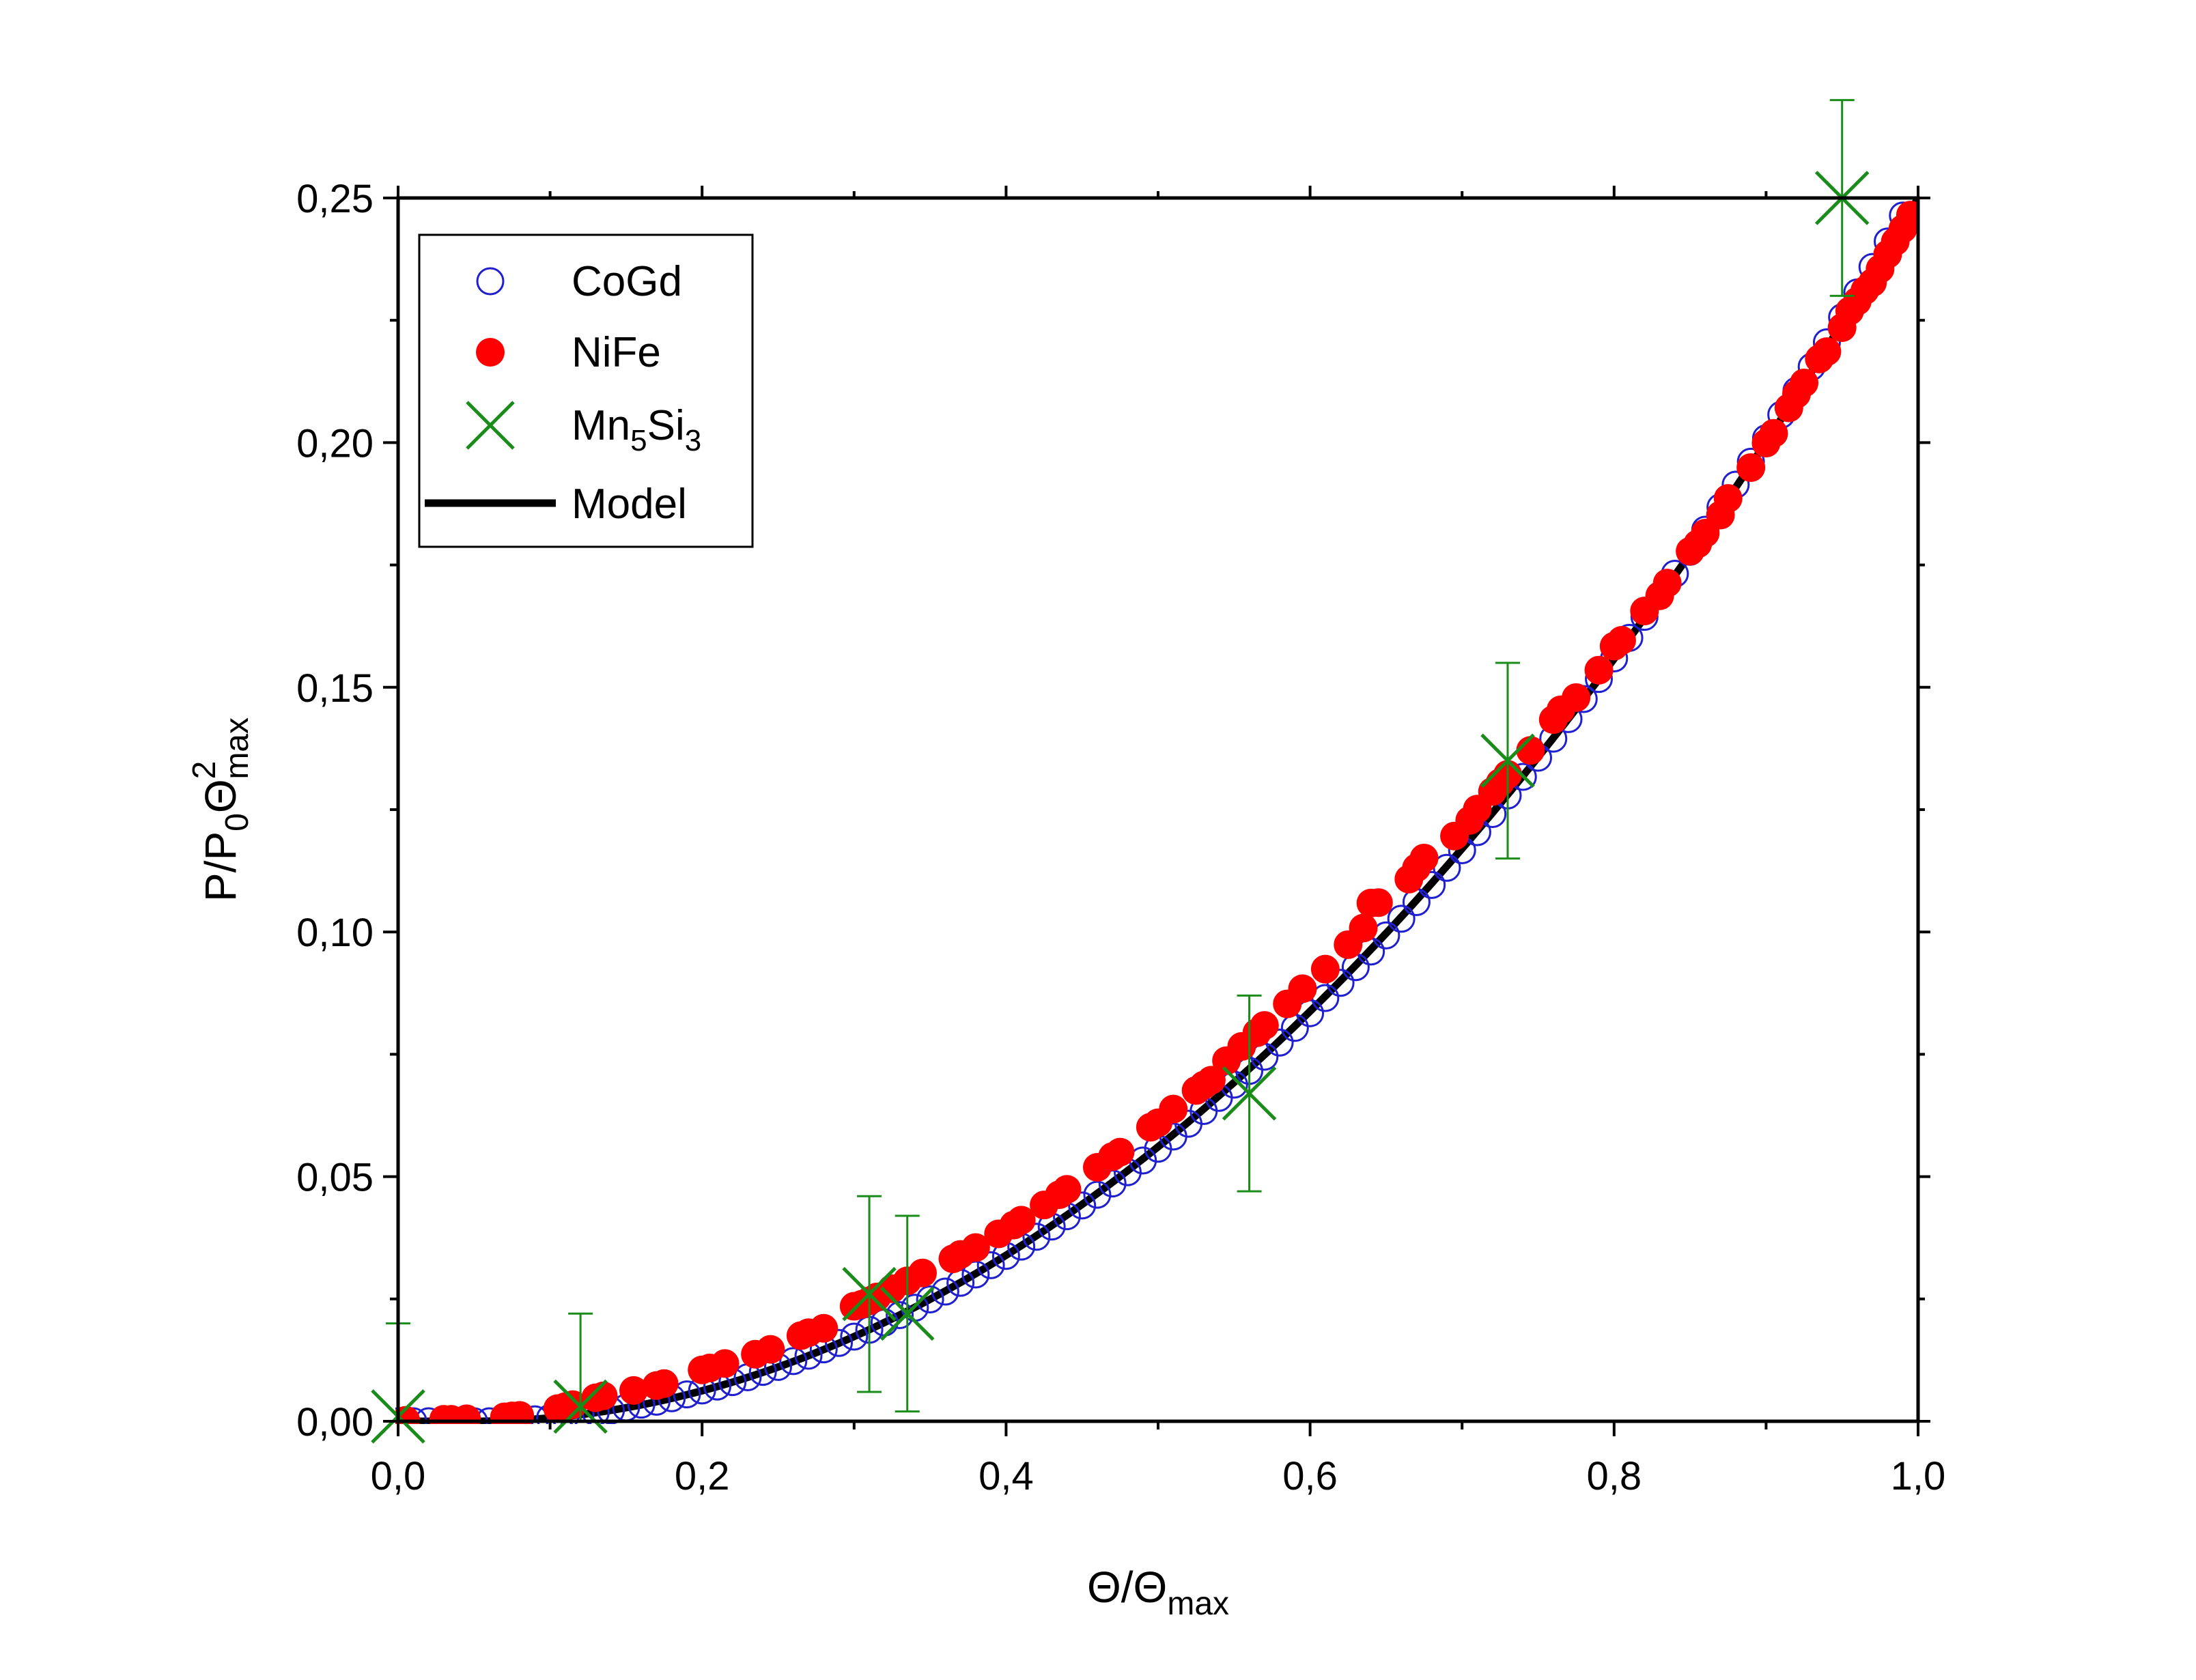 The image size is (2196, 1680). I want to click on legend-mn5si3-label-sub2: 3, so click(693, 440).